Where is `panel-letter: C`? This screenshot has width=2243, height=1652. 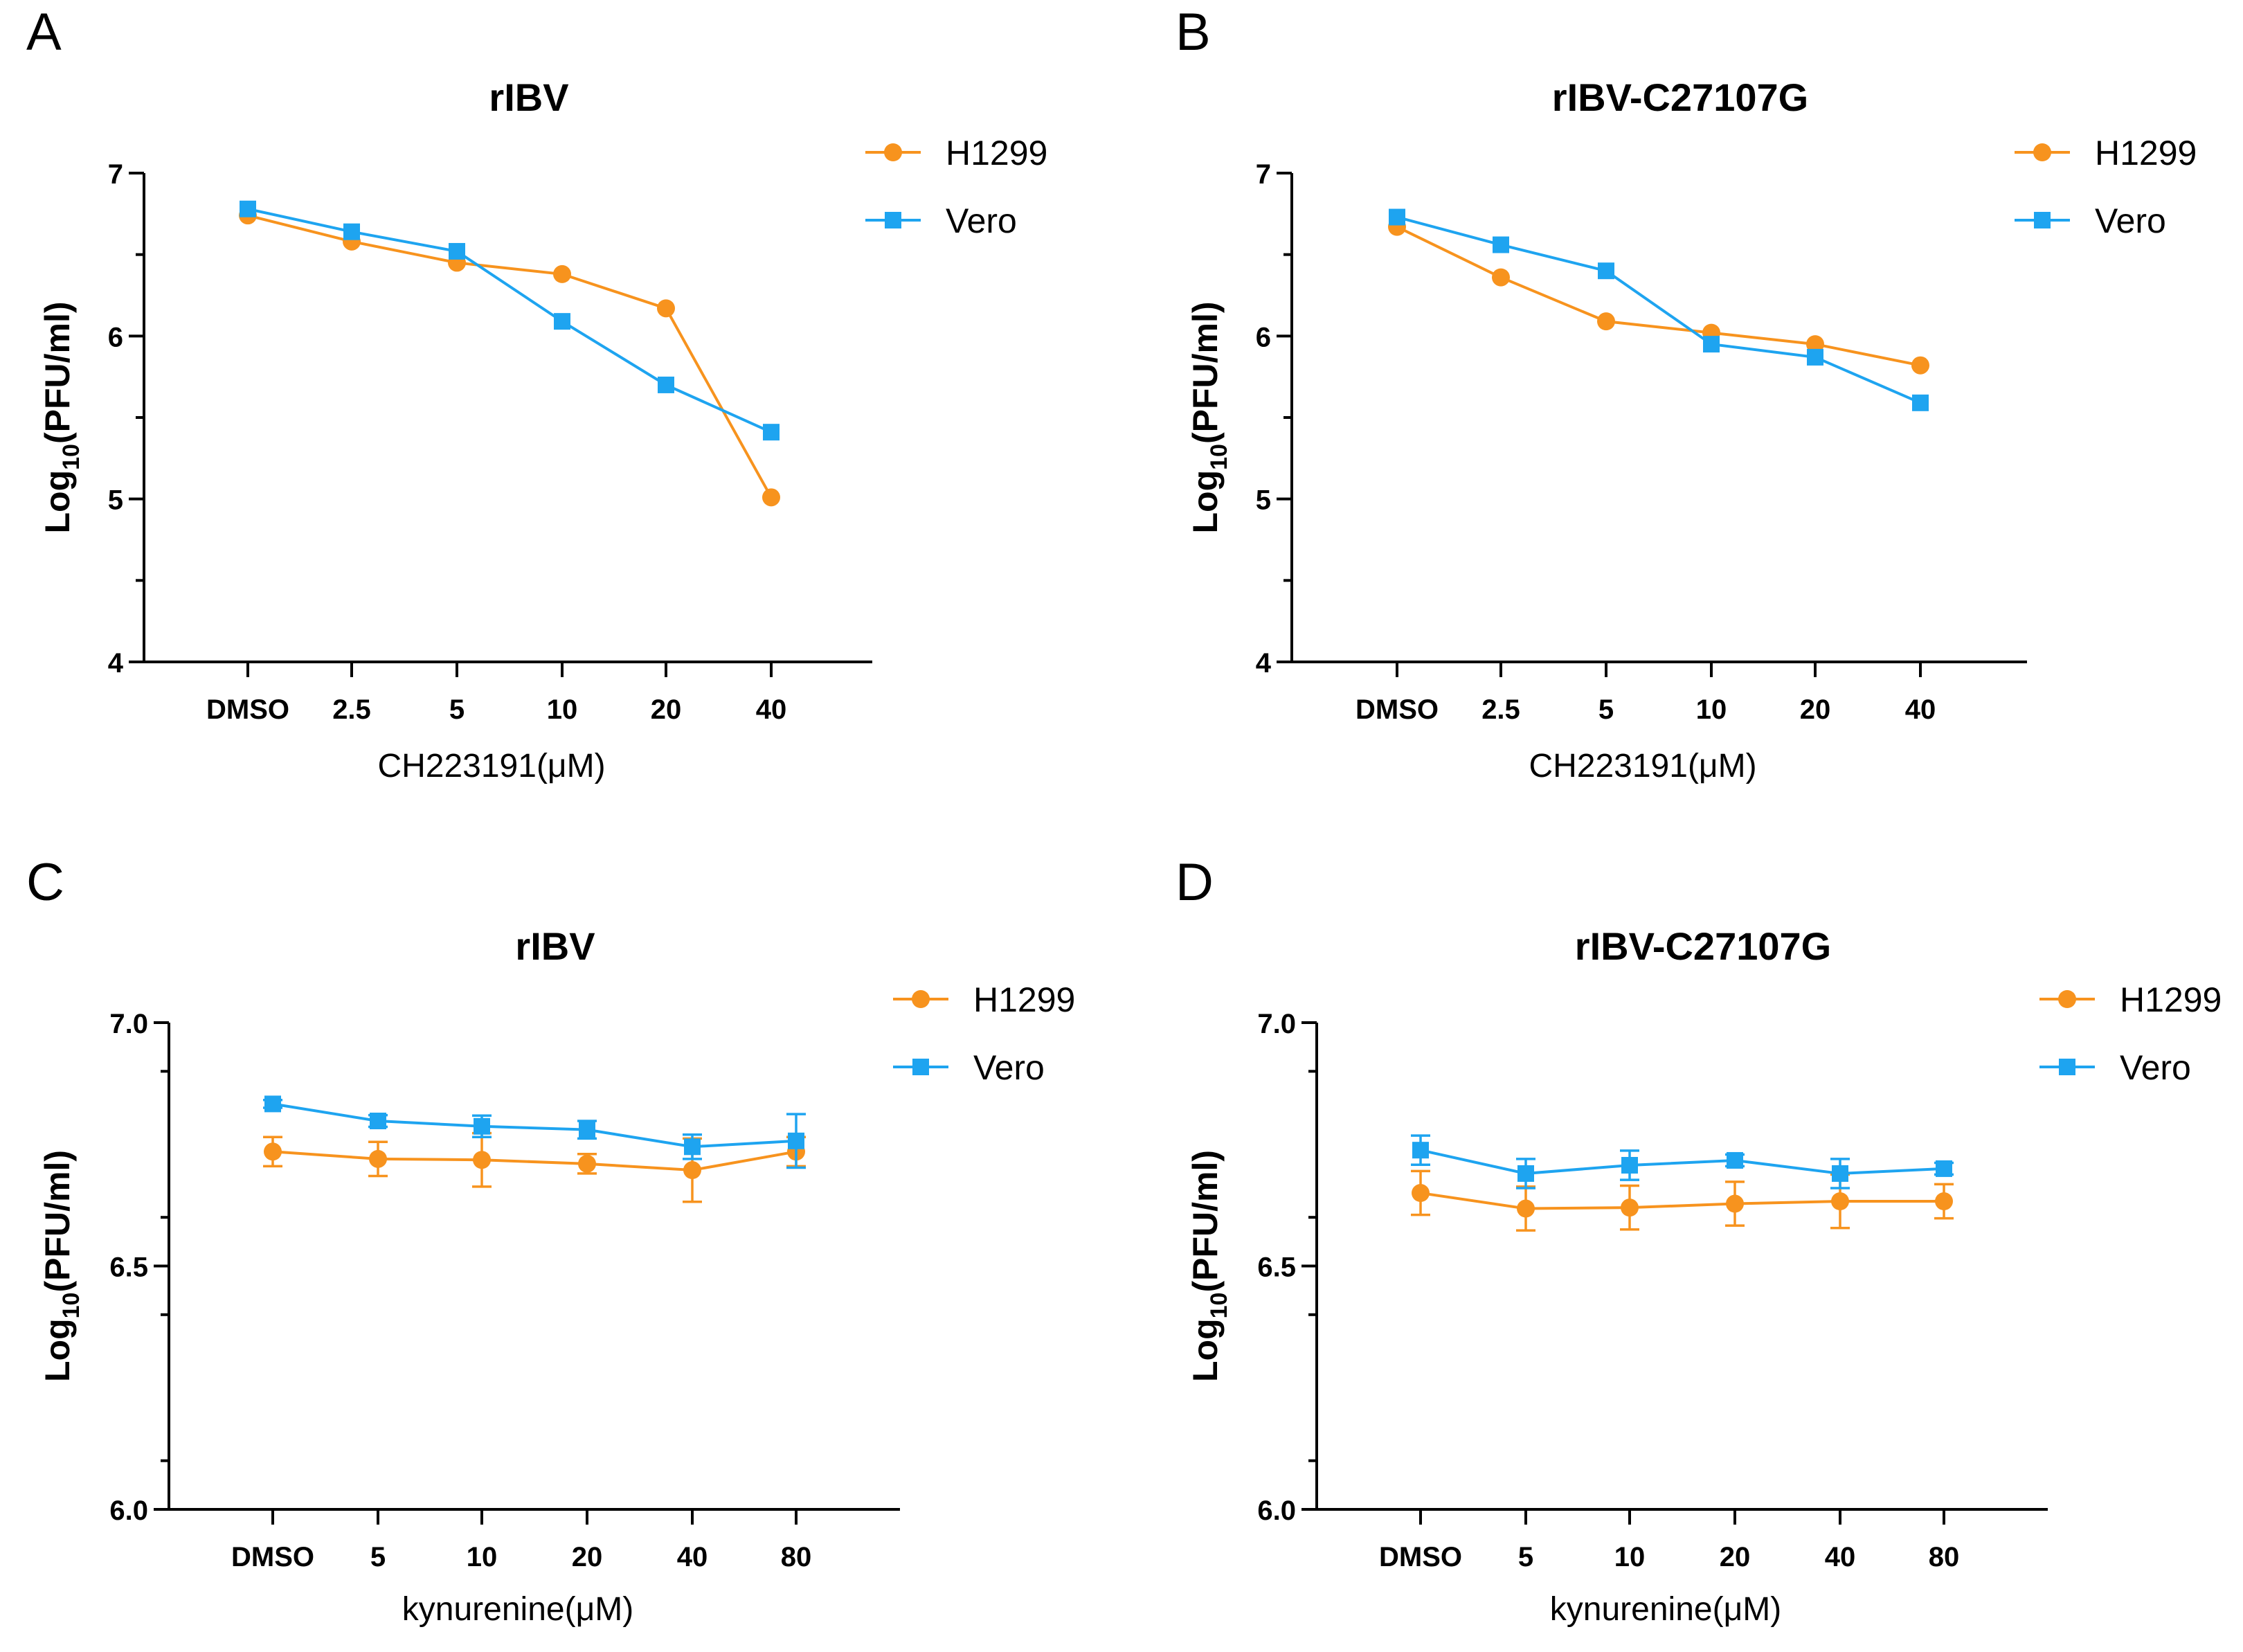
panel-letter: C is located at coordinates (45, 883).